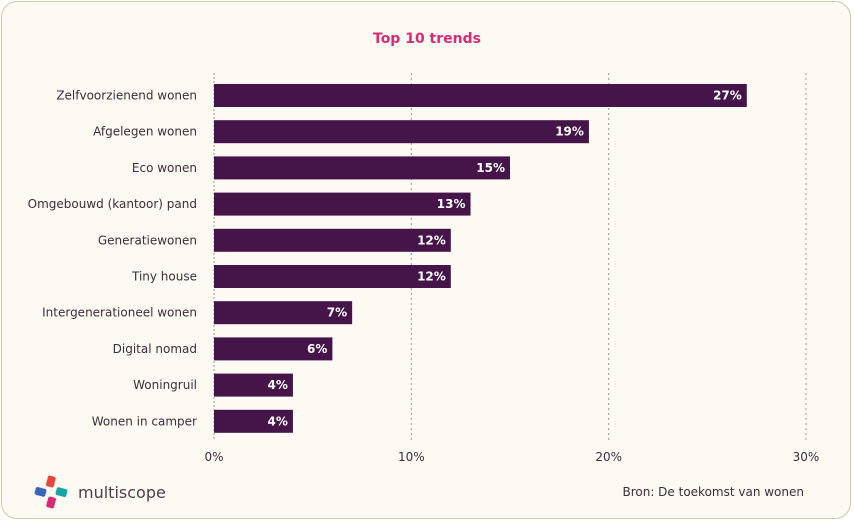 This screenshot has width=854, height=522. I want to click on data-label: 27%, so click(727, 96).